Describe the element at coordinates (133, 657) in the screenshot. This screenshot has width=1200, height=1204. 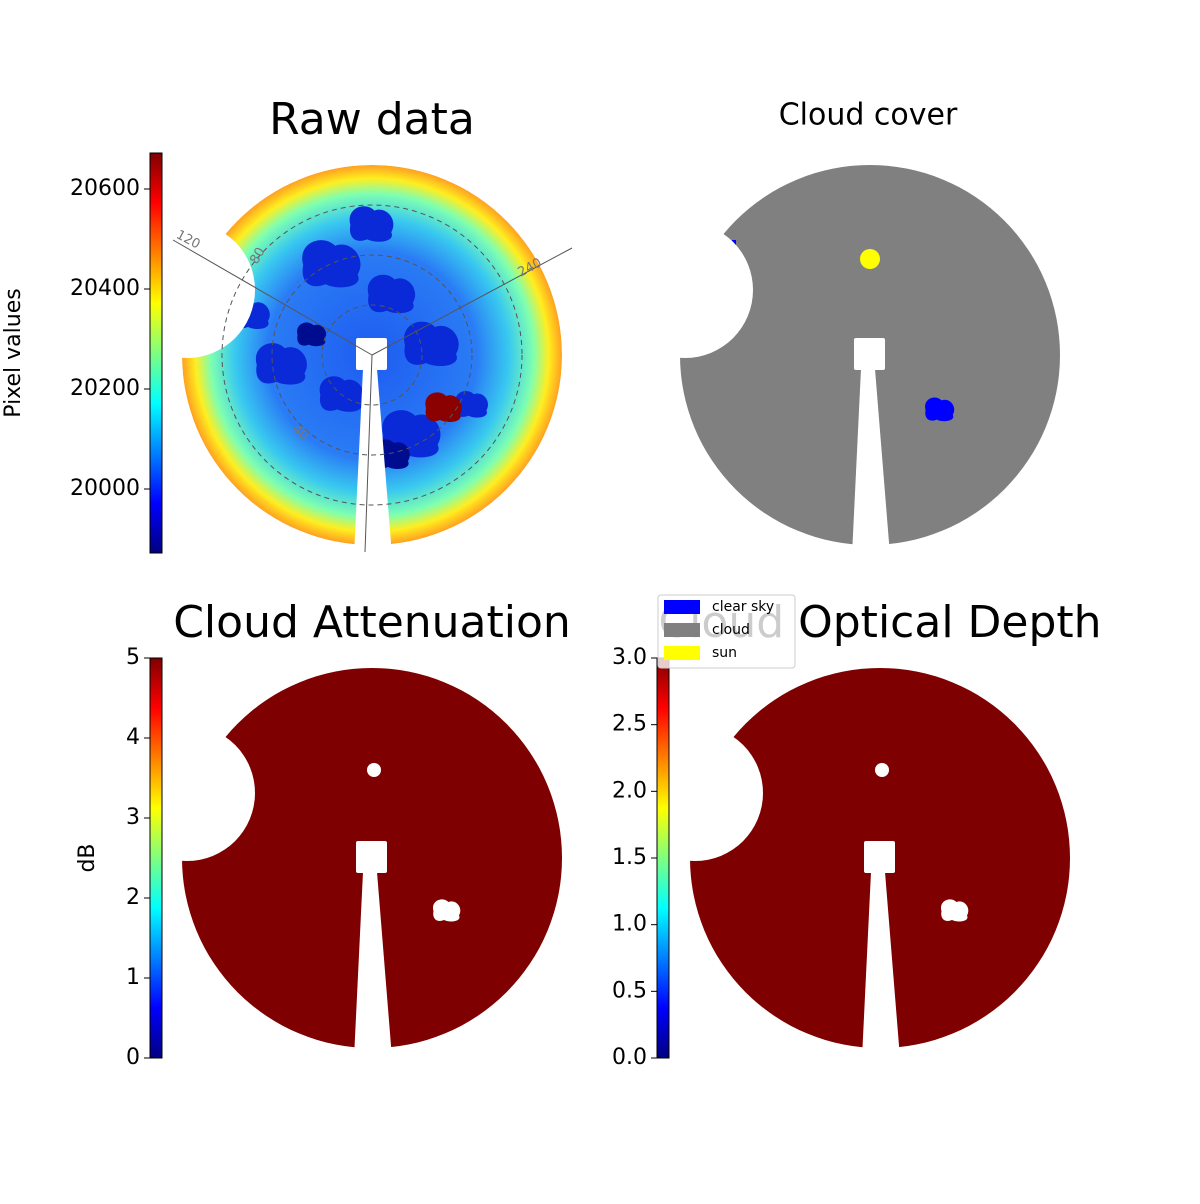
I see `colorbar-tick-label: 5` at that location.